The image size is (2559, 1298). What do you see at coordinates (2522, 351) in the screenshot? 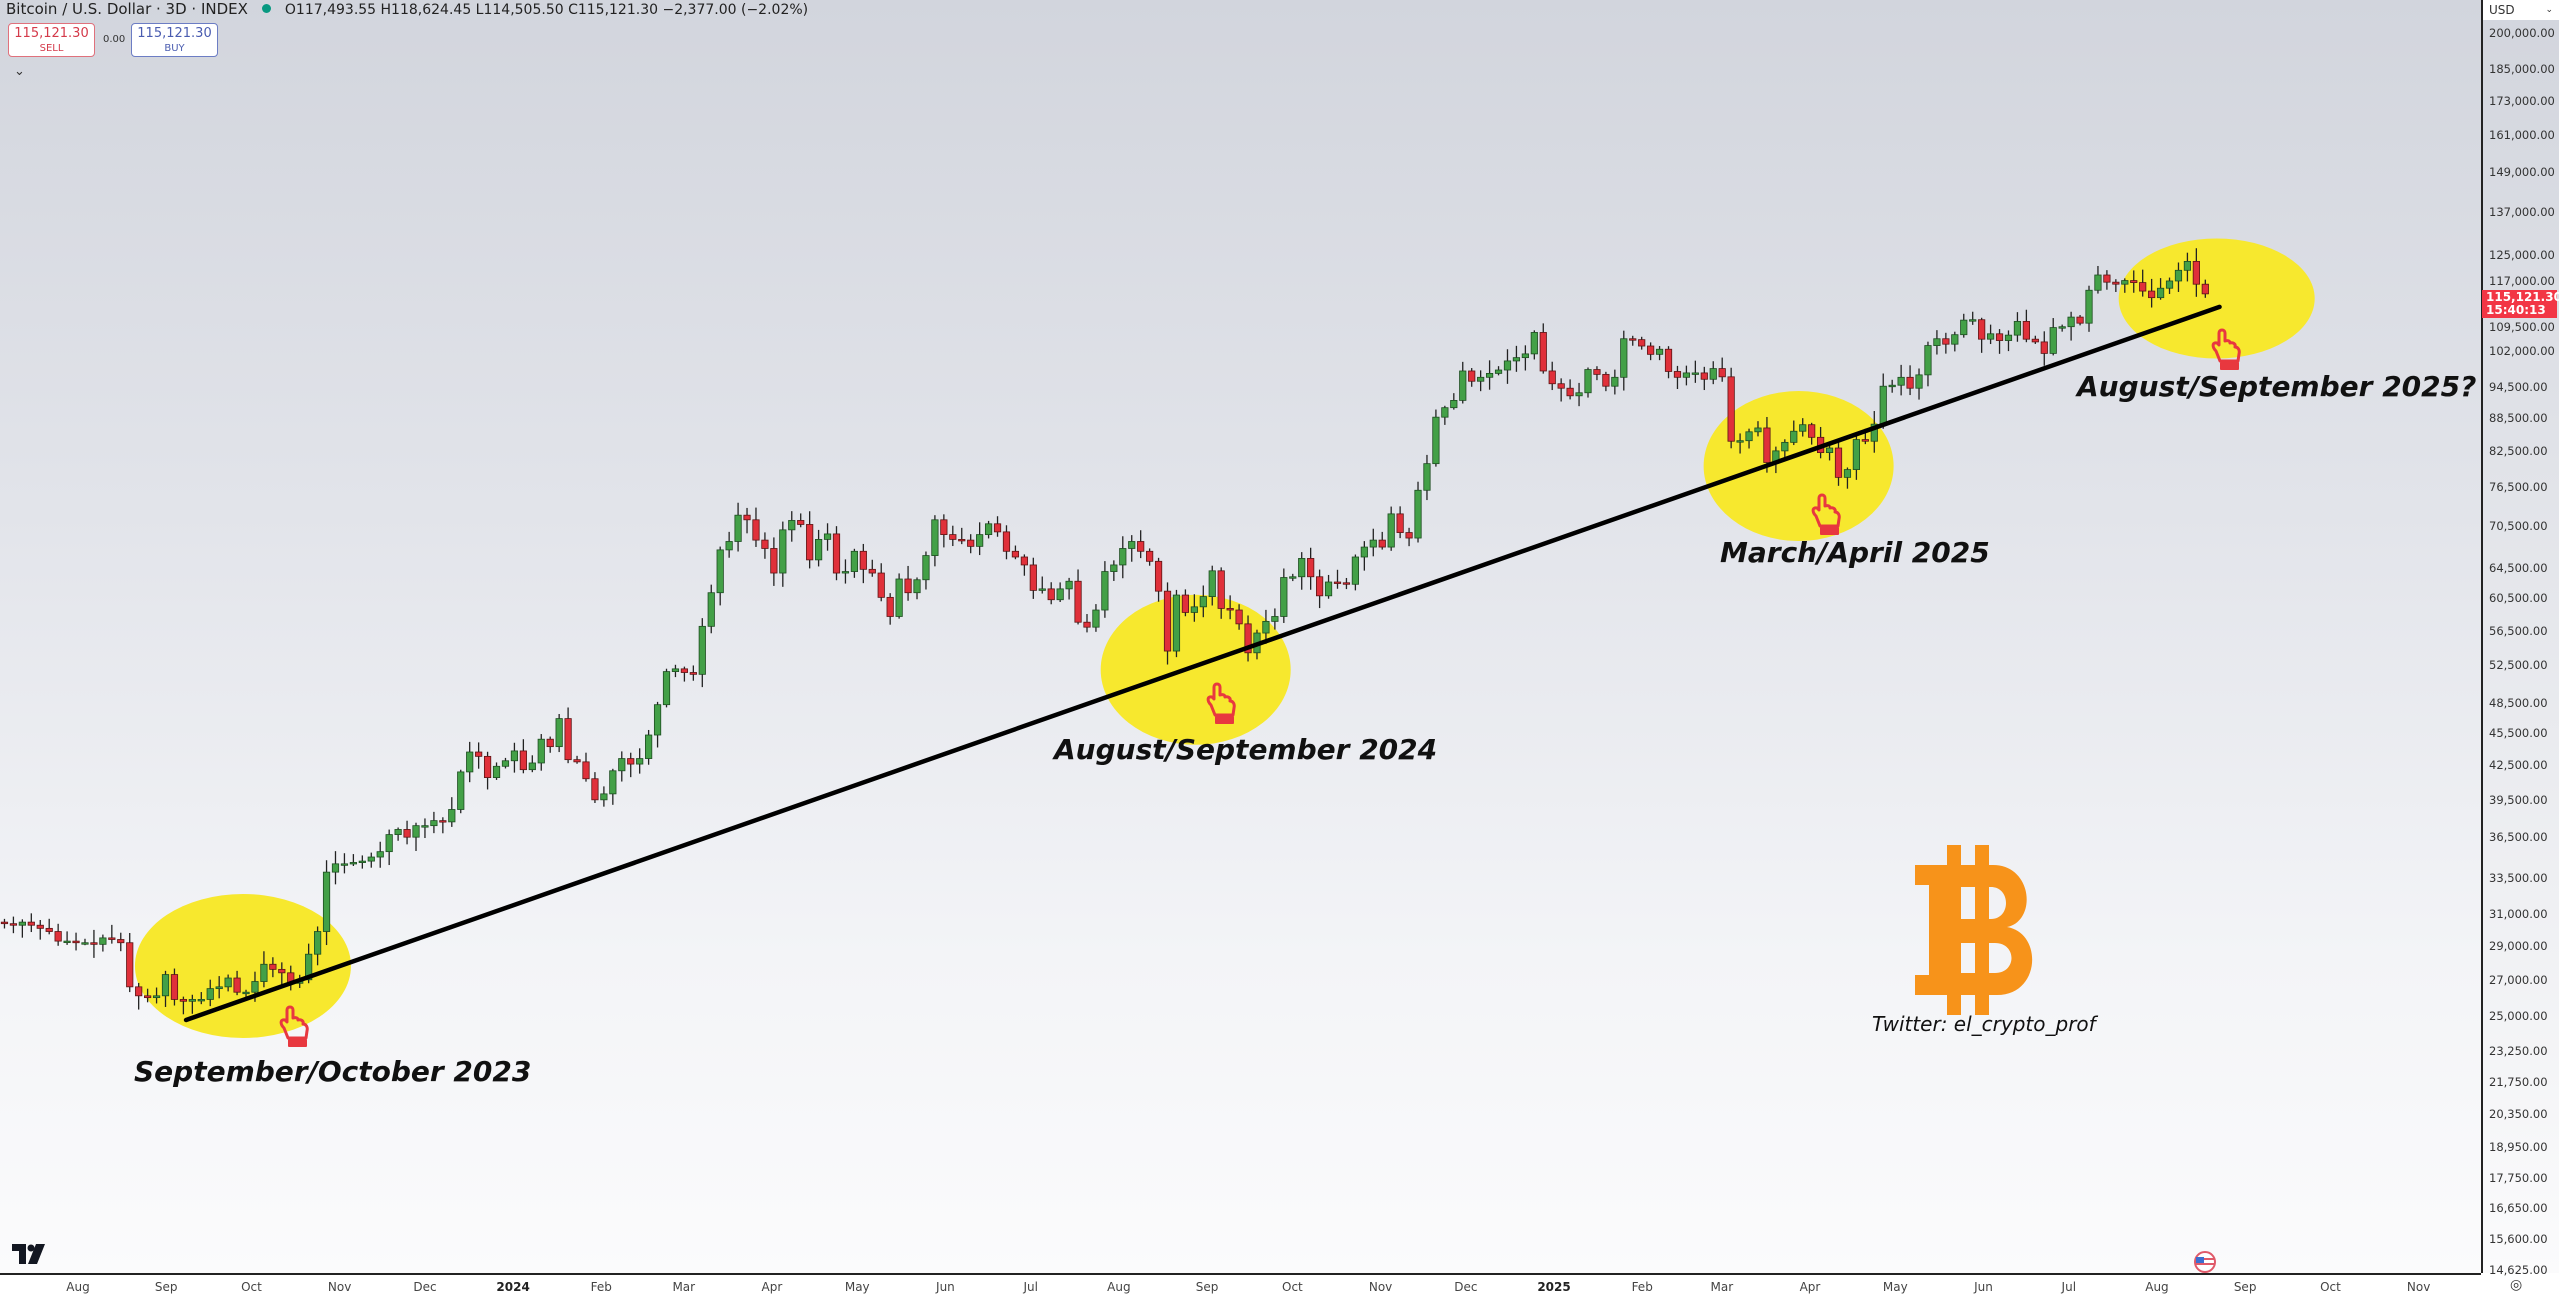
I see `price-tick-label: 102,000.00` at bounding box center [2522, 351].